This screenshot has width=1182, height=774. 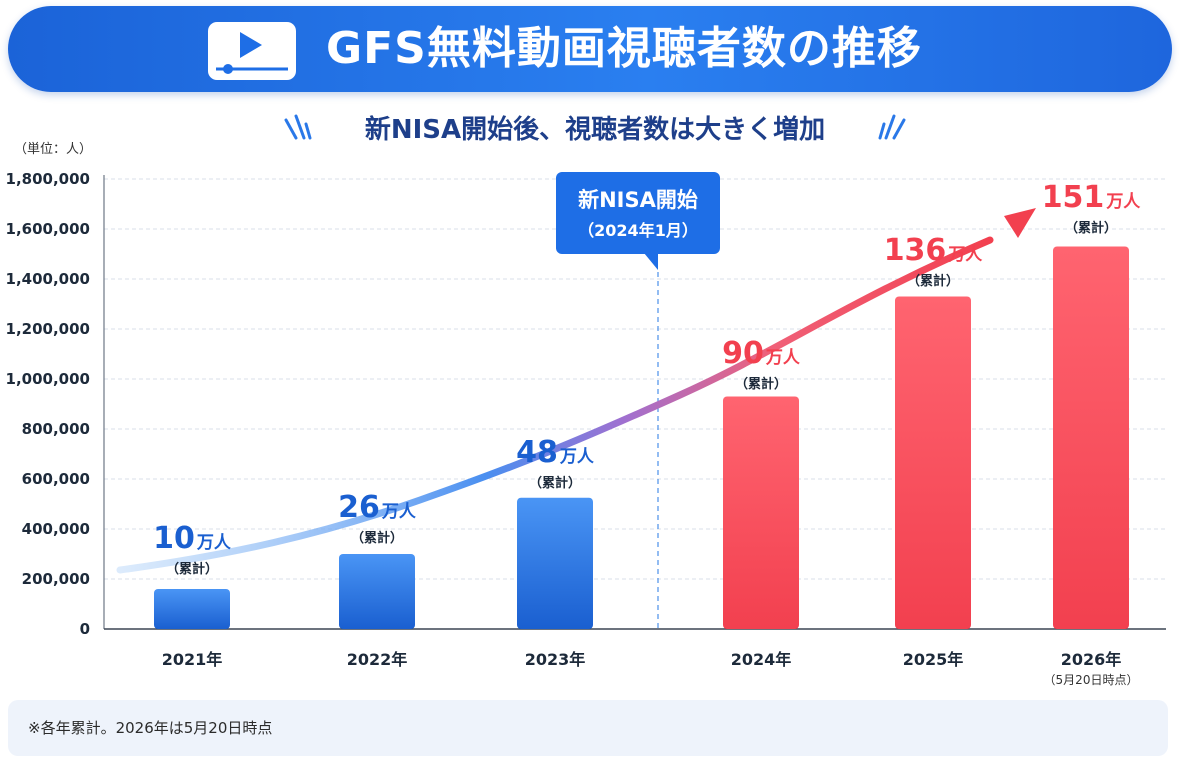 What do you see at coordinates (56, 529) in the screenshot?
I see `y-tick-label: 400,000` at bounding box center [56, 529].